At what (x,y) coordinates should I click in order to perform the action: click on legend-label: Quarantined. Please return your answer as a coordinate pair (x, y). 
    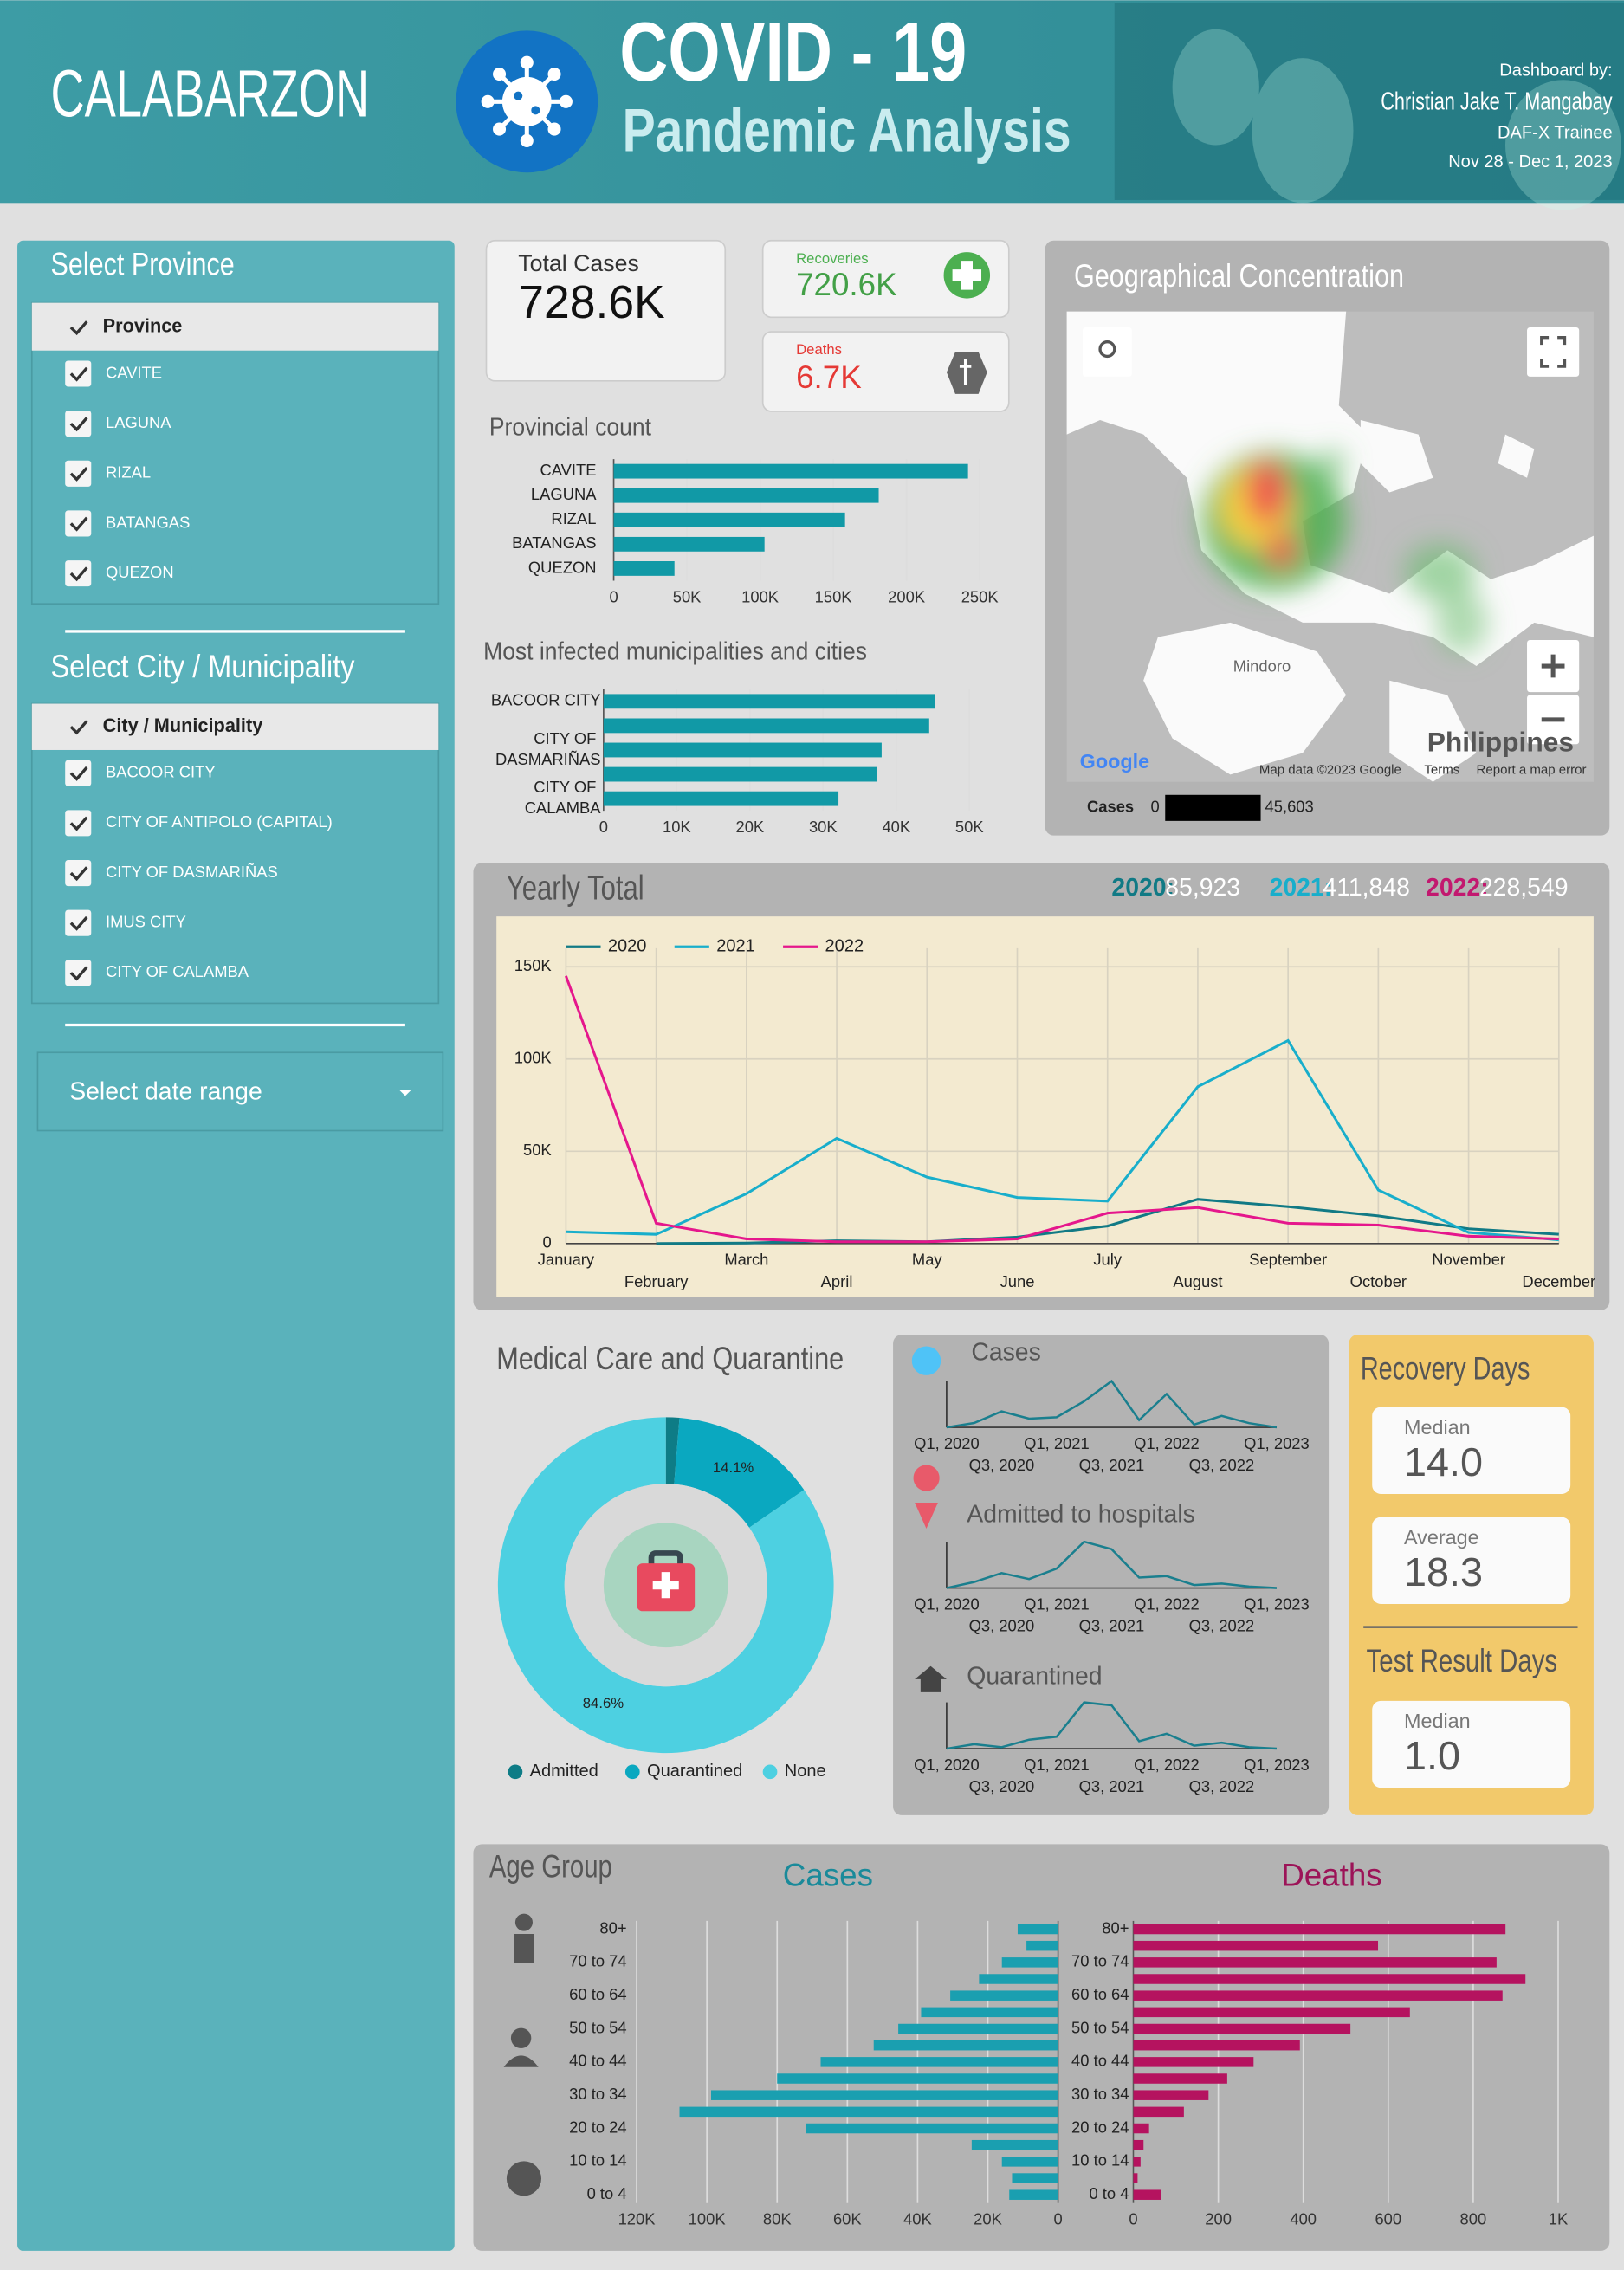
    Looking at the image, I should click on (694, 1771).